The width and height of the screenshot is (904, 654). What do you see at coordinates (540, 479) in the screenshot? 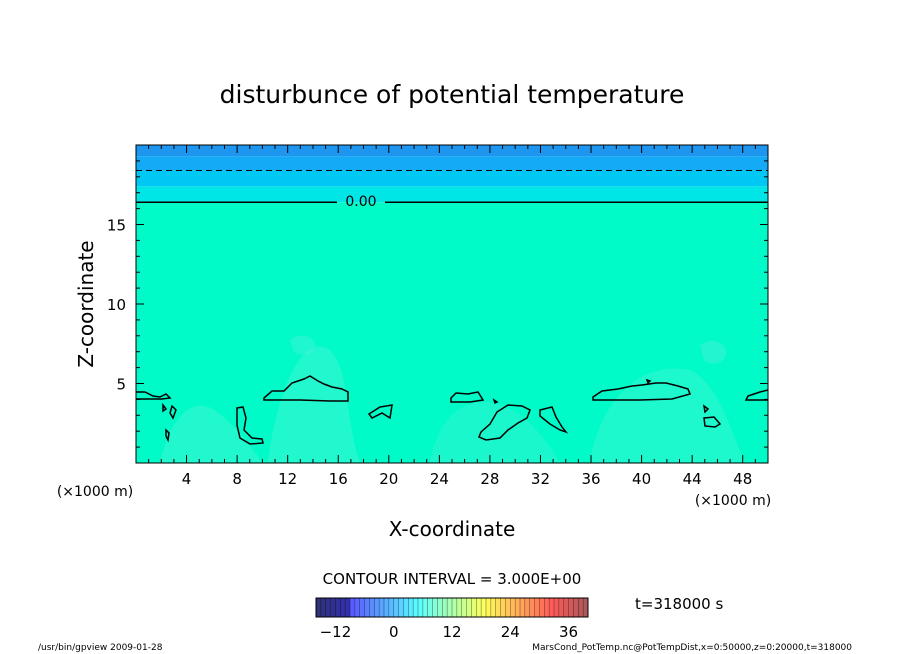
I see `x-tick-label: 32` at bounding box center [540, 479].